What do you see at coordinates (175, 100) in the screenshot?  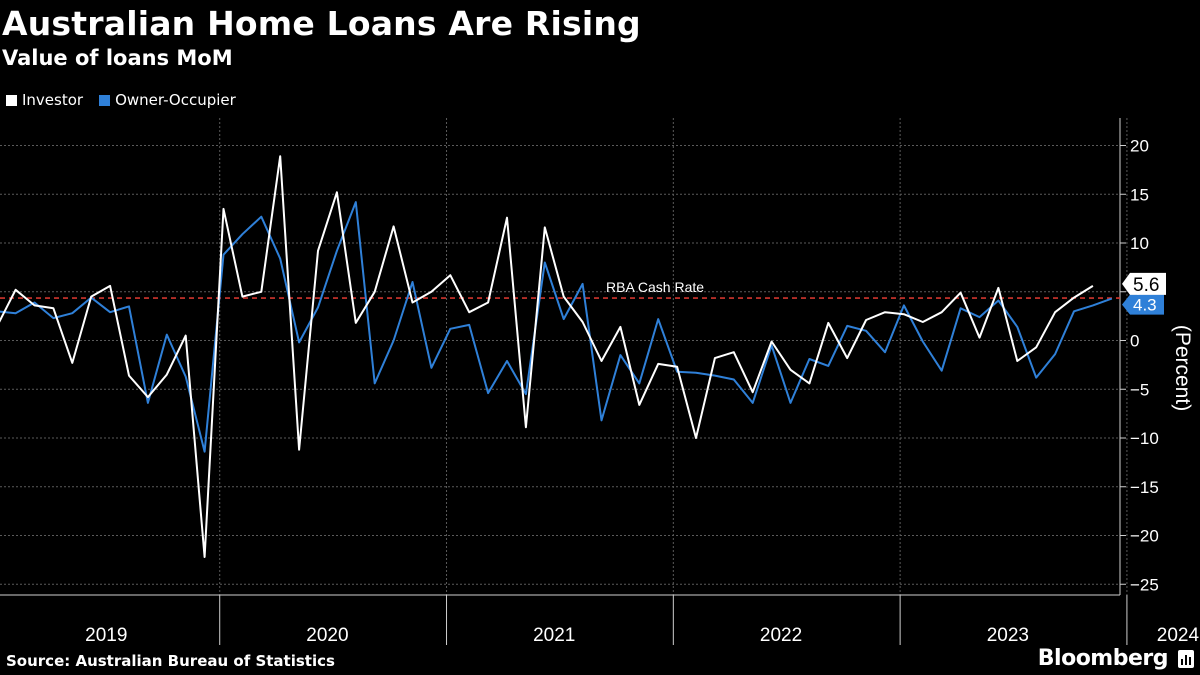 I see `legend-label-owner-occupier: Owner-Occupier` at bounding box center [175, 100].